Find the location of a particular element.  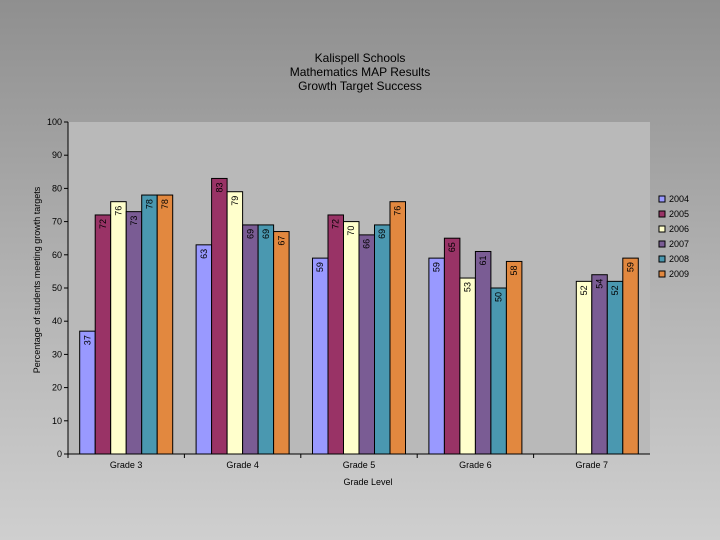

y-tick-label: 90 is located at coordinates (57, 155).